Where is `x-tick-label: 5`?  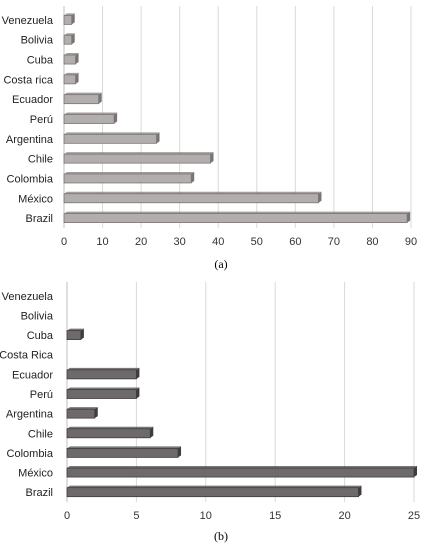 x-tick-label: 5 is located at coordinates (136, 516).